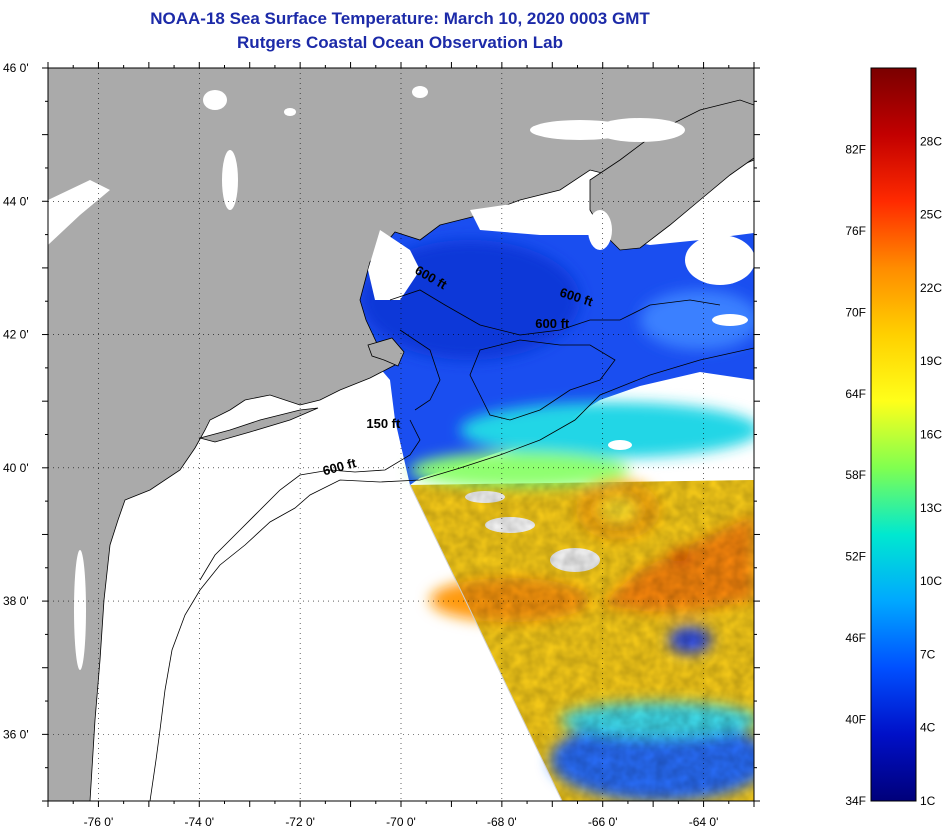 This screenshot has width=944, height=832. I want to click on sst-slope-cyan, so click(607, 430).